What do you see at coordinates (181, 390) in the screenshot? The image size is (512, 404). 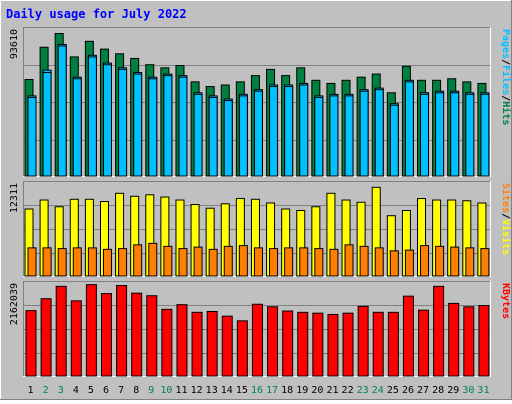 I see `day-label: 11` at bounding box center [181, 390].